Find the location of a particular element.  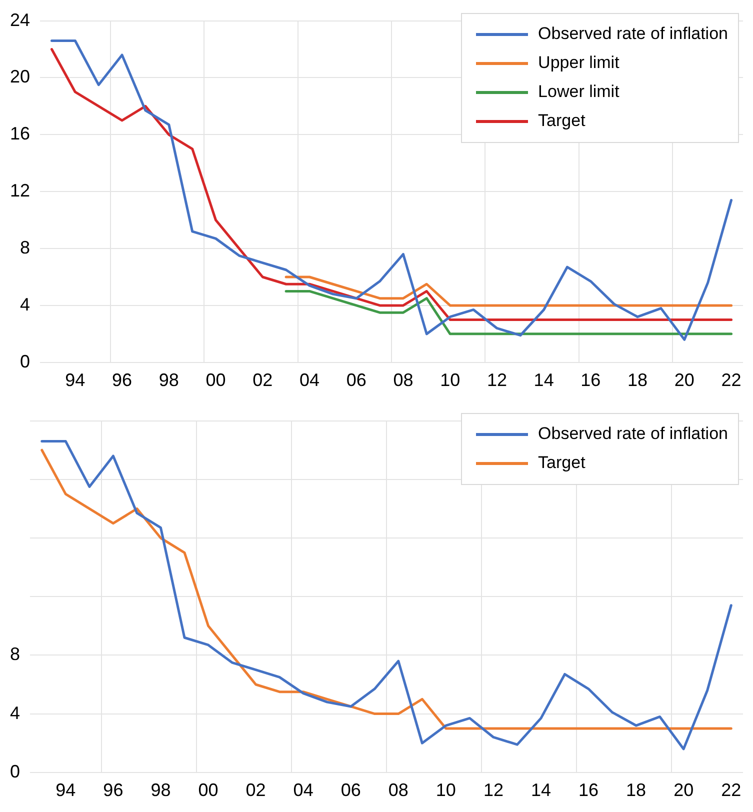

y-tick-label: 12 is located at coordinates (20, 190).